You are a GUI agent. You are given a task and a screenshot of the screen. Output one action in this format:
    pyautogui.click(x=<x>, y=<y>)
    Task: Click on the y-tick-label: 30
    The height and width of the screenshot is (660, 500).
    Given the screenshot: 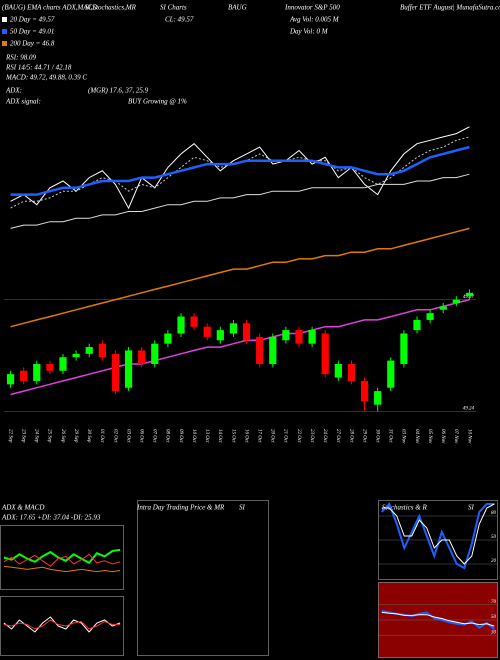 What is the action you would take?
    pyautogui.click(x=494, y=632)
    